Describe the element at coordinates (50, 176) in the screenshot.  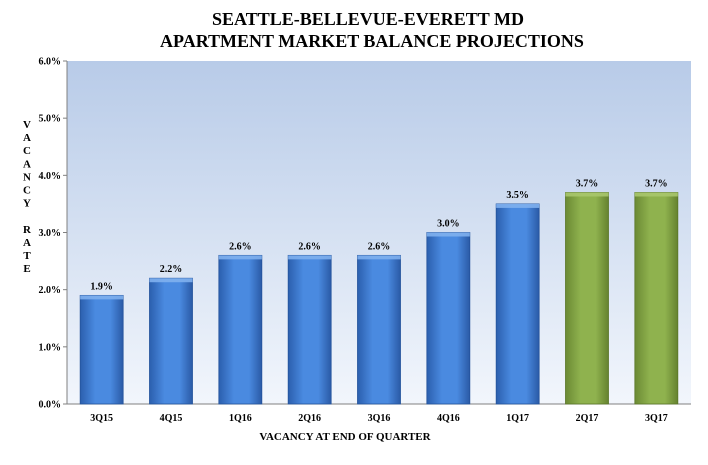
I see `y-tick-label: 4.0%` at that location.